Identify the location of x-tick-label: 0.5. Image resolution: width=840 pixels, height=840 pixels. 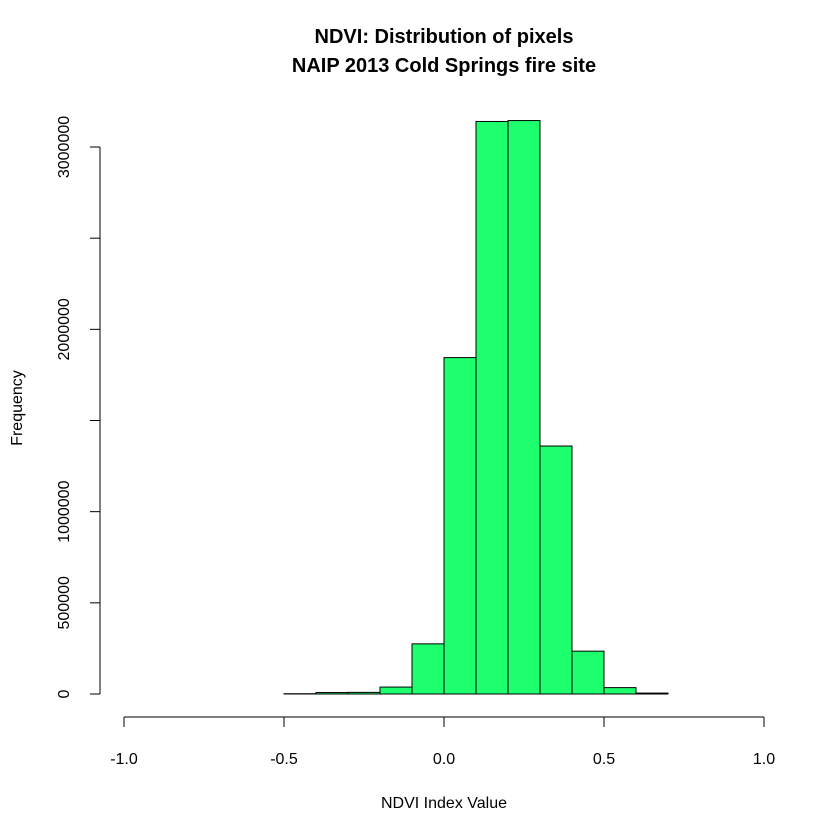
(604, 759).